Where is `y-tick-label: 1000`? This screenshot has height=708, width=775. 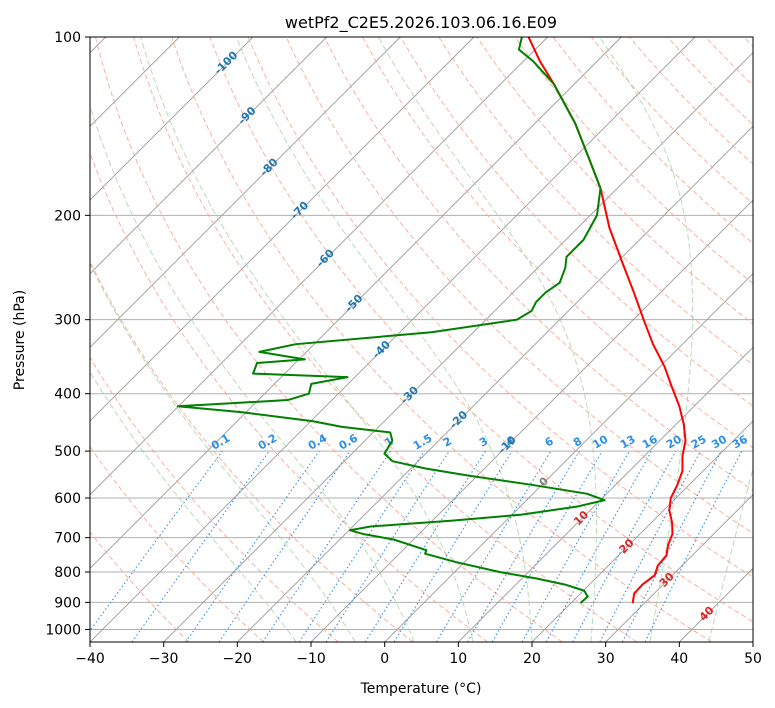
y-tick-label: 1000 is located at coordinates (63, 630).